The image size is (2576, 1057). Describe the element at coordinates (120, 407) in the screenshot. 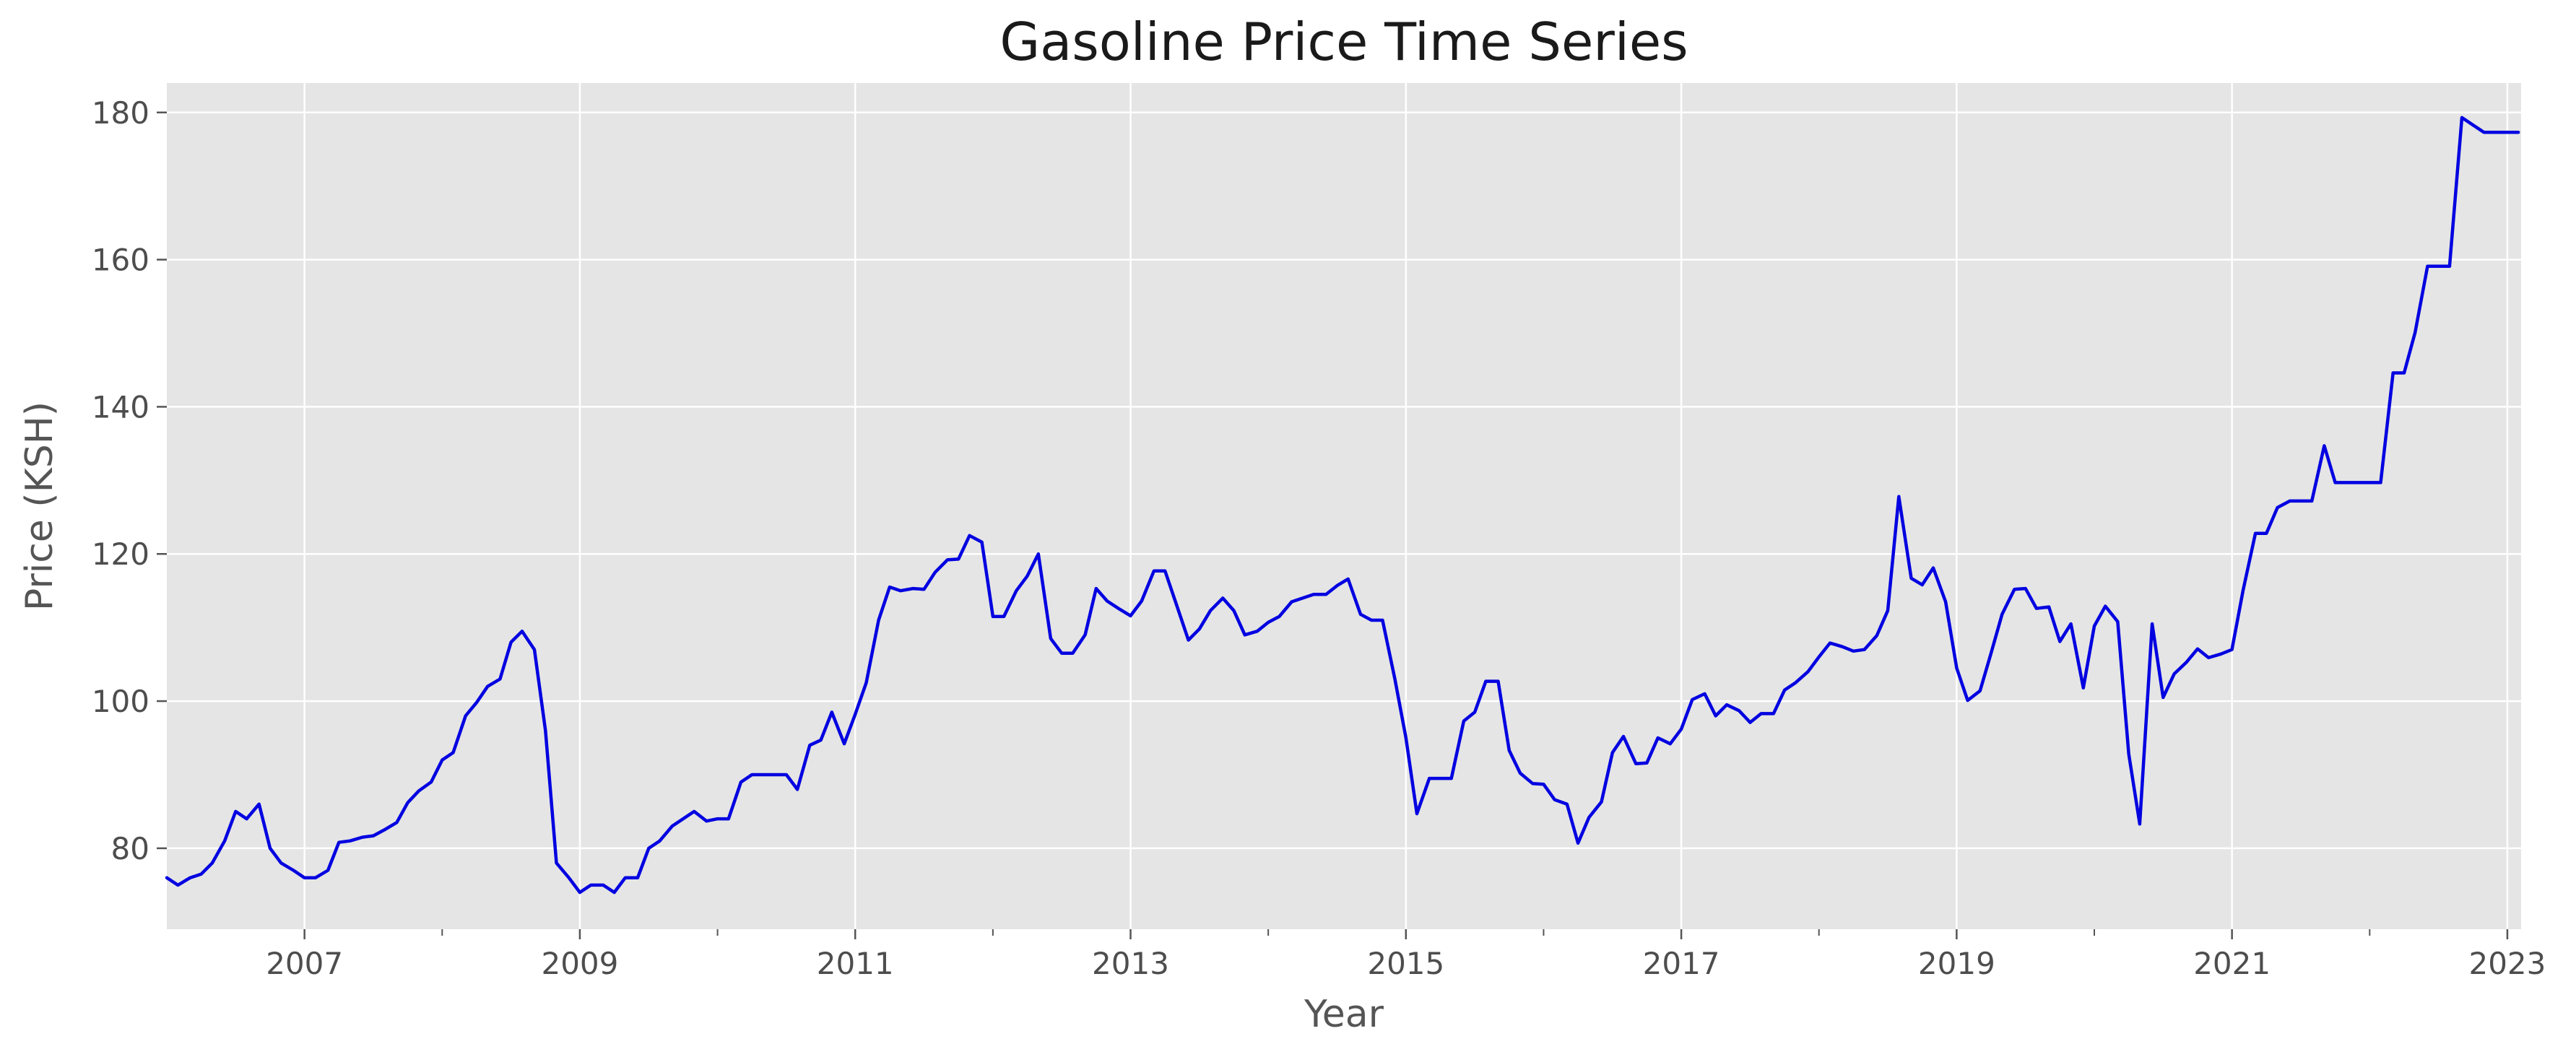

I see `y-tick-label: 140` at that location.